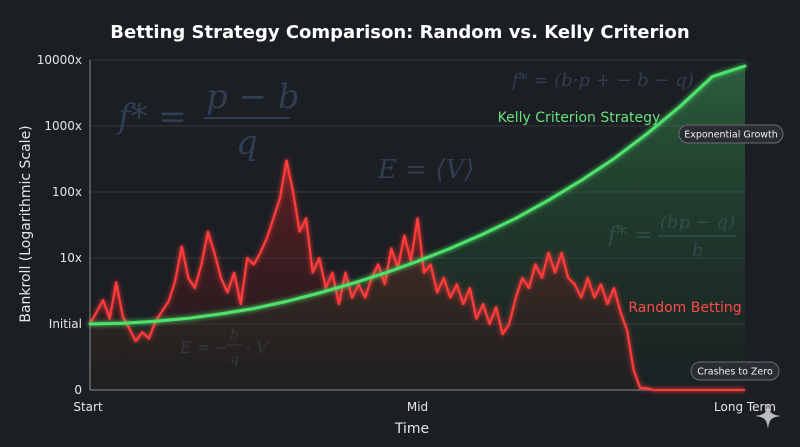 This screenshot has height=447, width=800. Describe the element at coordinates (247, 143) in the screenshot. I see `svg-text: q` at that location.